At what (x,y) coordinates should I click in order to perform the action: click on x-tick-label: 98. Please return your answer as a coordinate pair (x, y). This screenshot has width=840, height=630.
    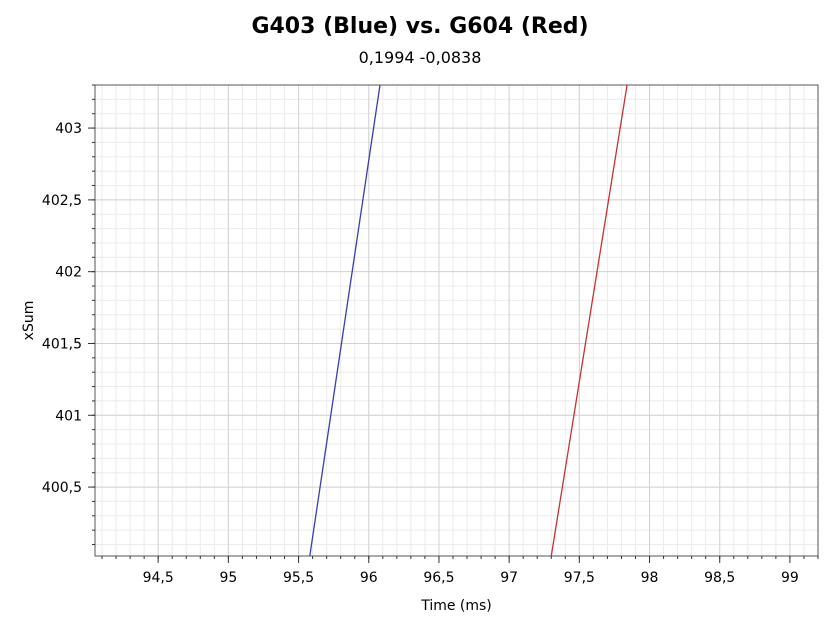
    Looking at the image, I should click on (650, 578).